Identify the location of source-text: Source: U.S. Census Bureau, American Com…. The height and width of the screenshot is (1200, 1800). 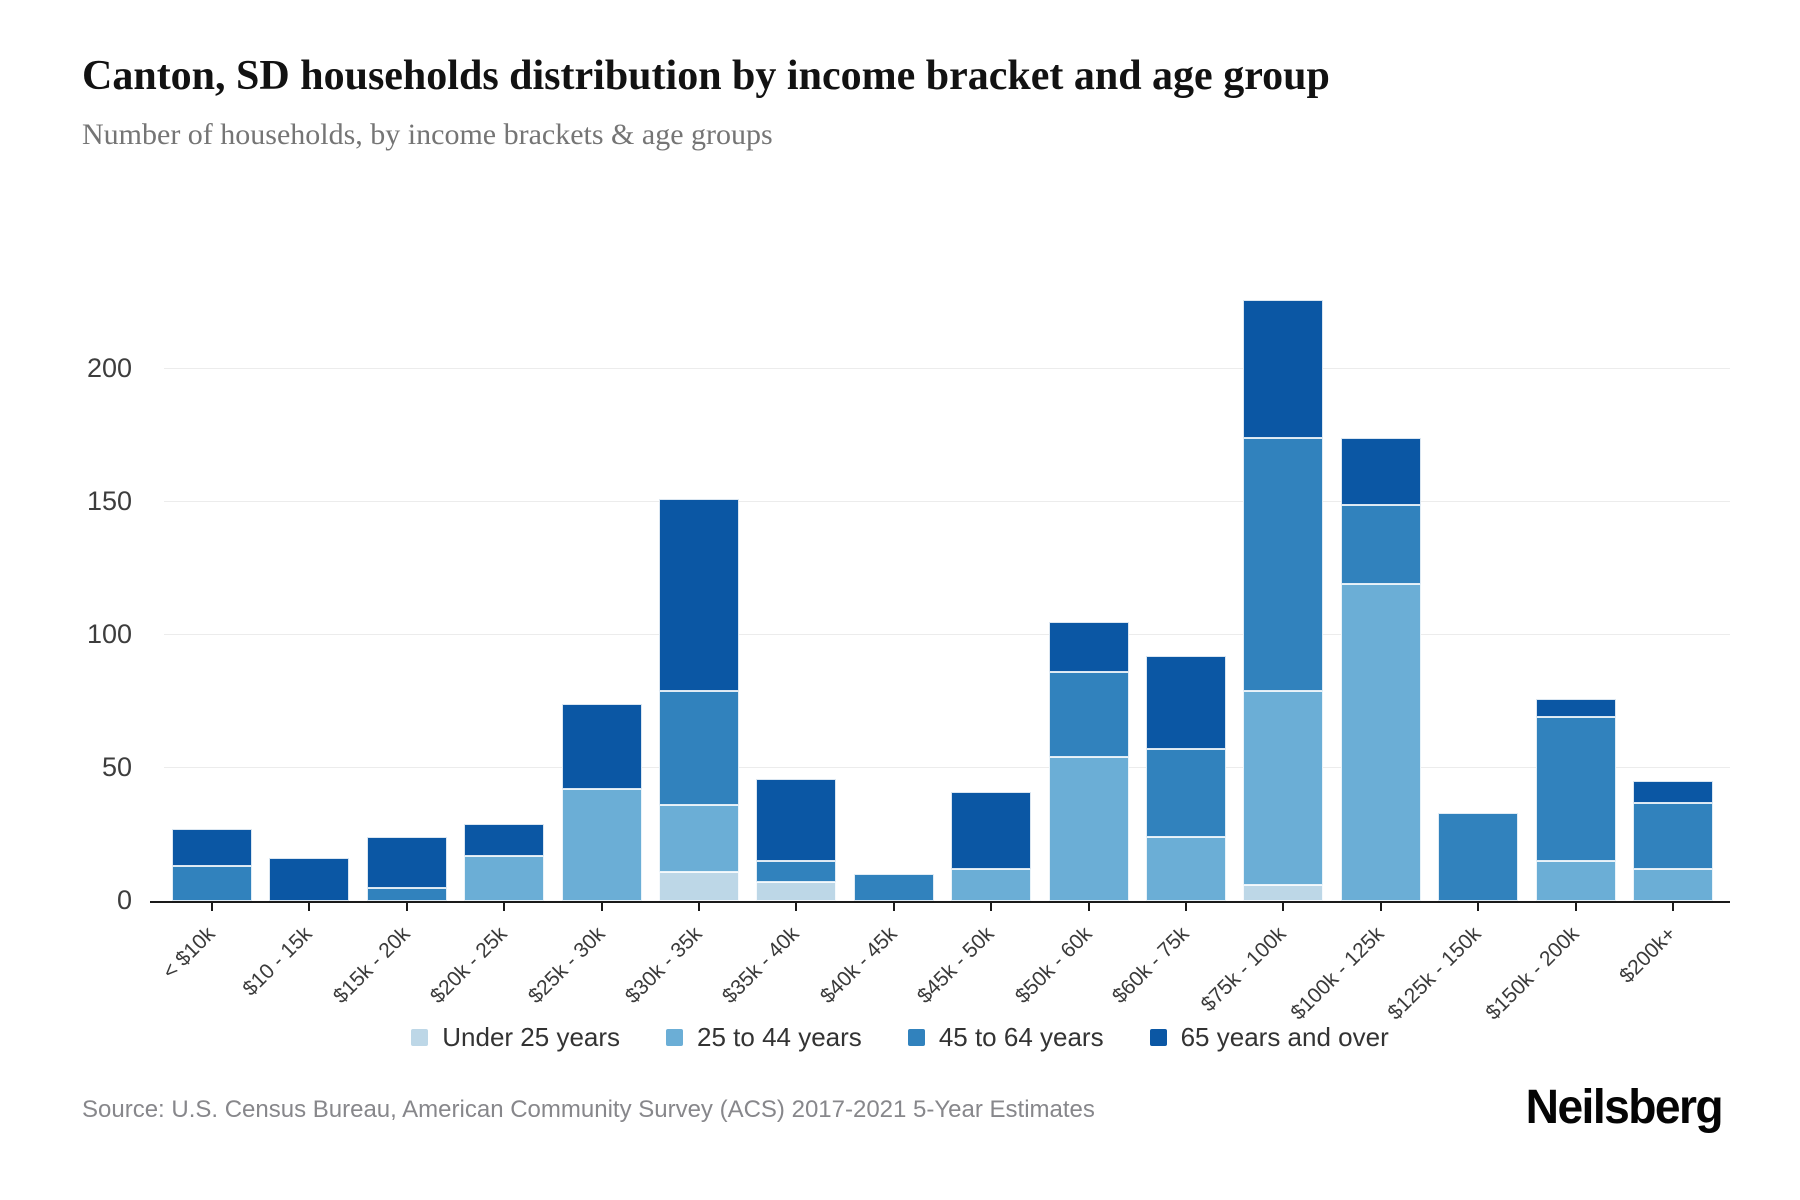
(588, 1109).